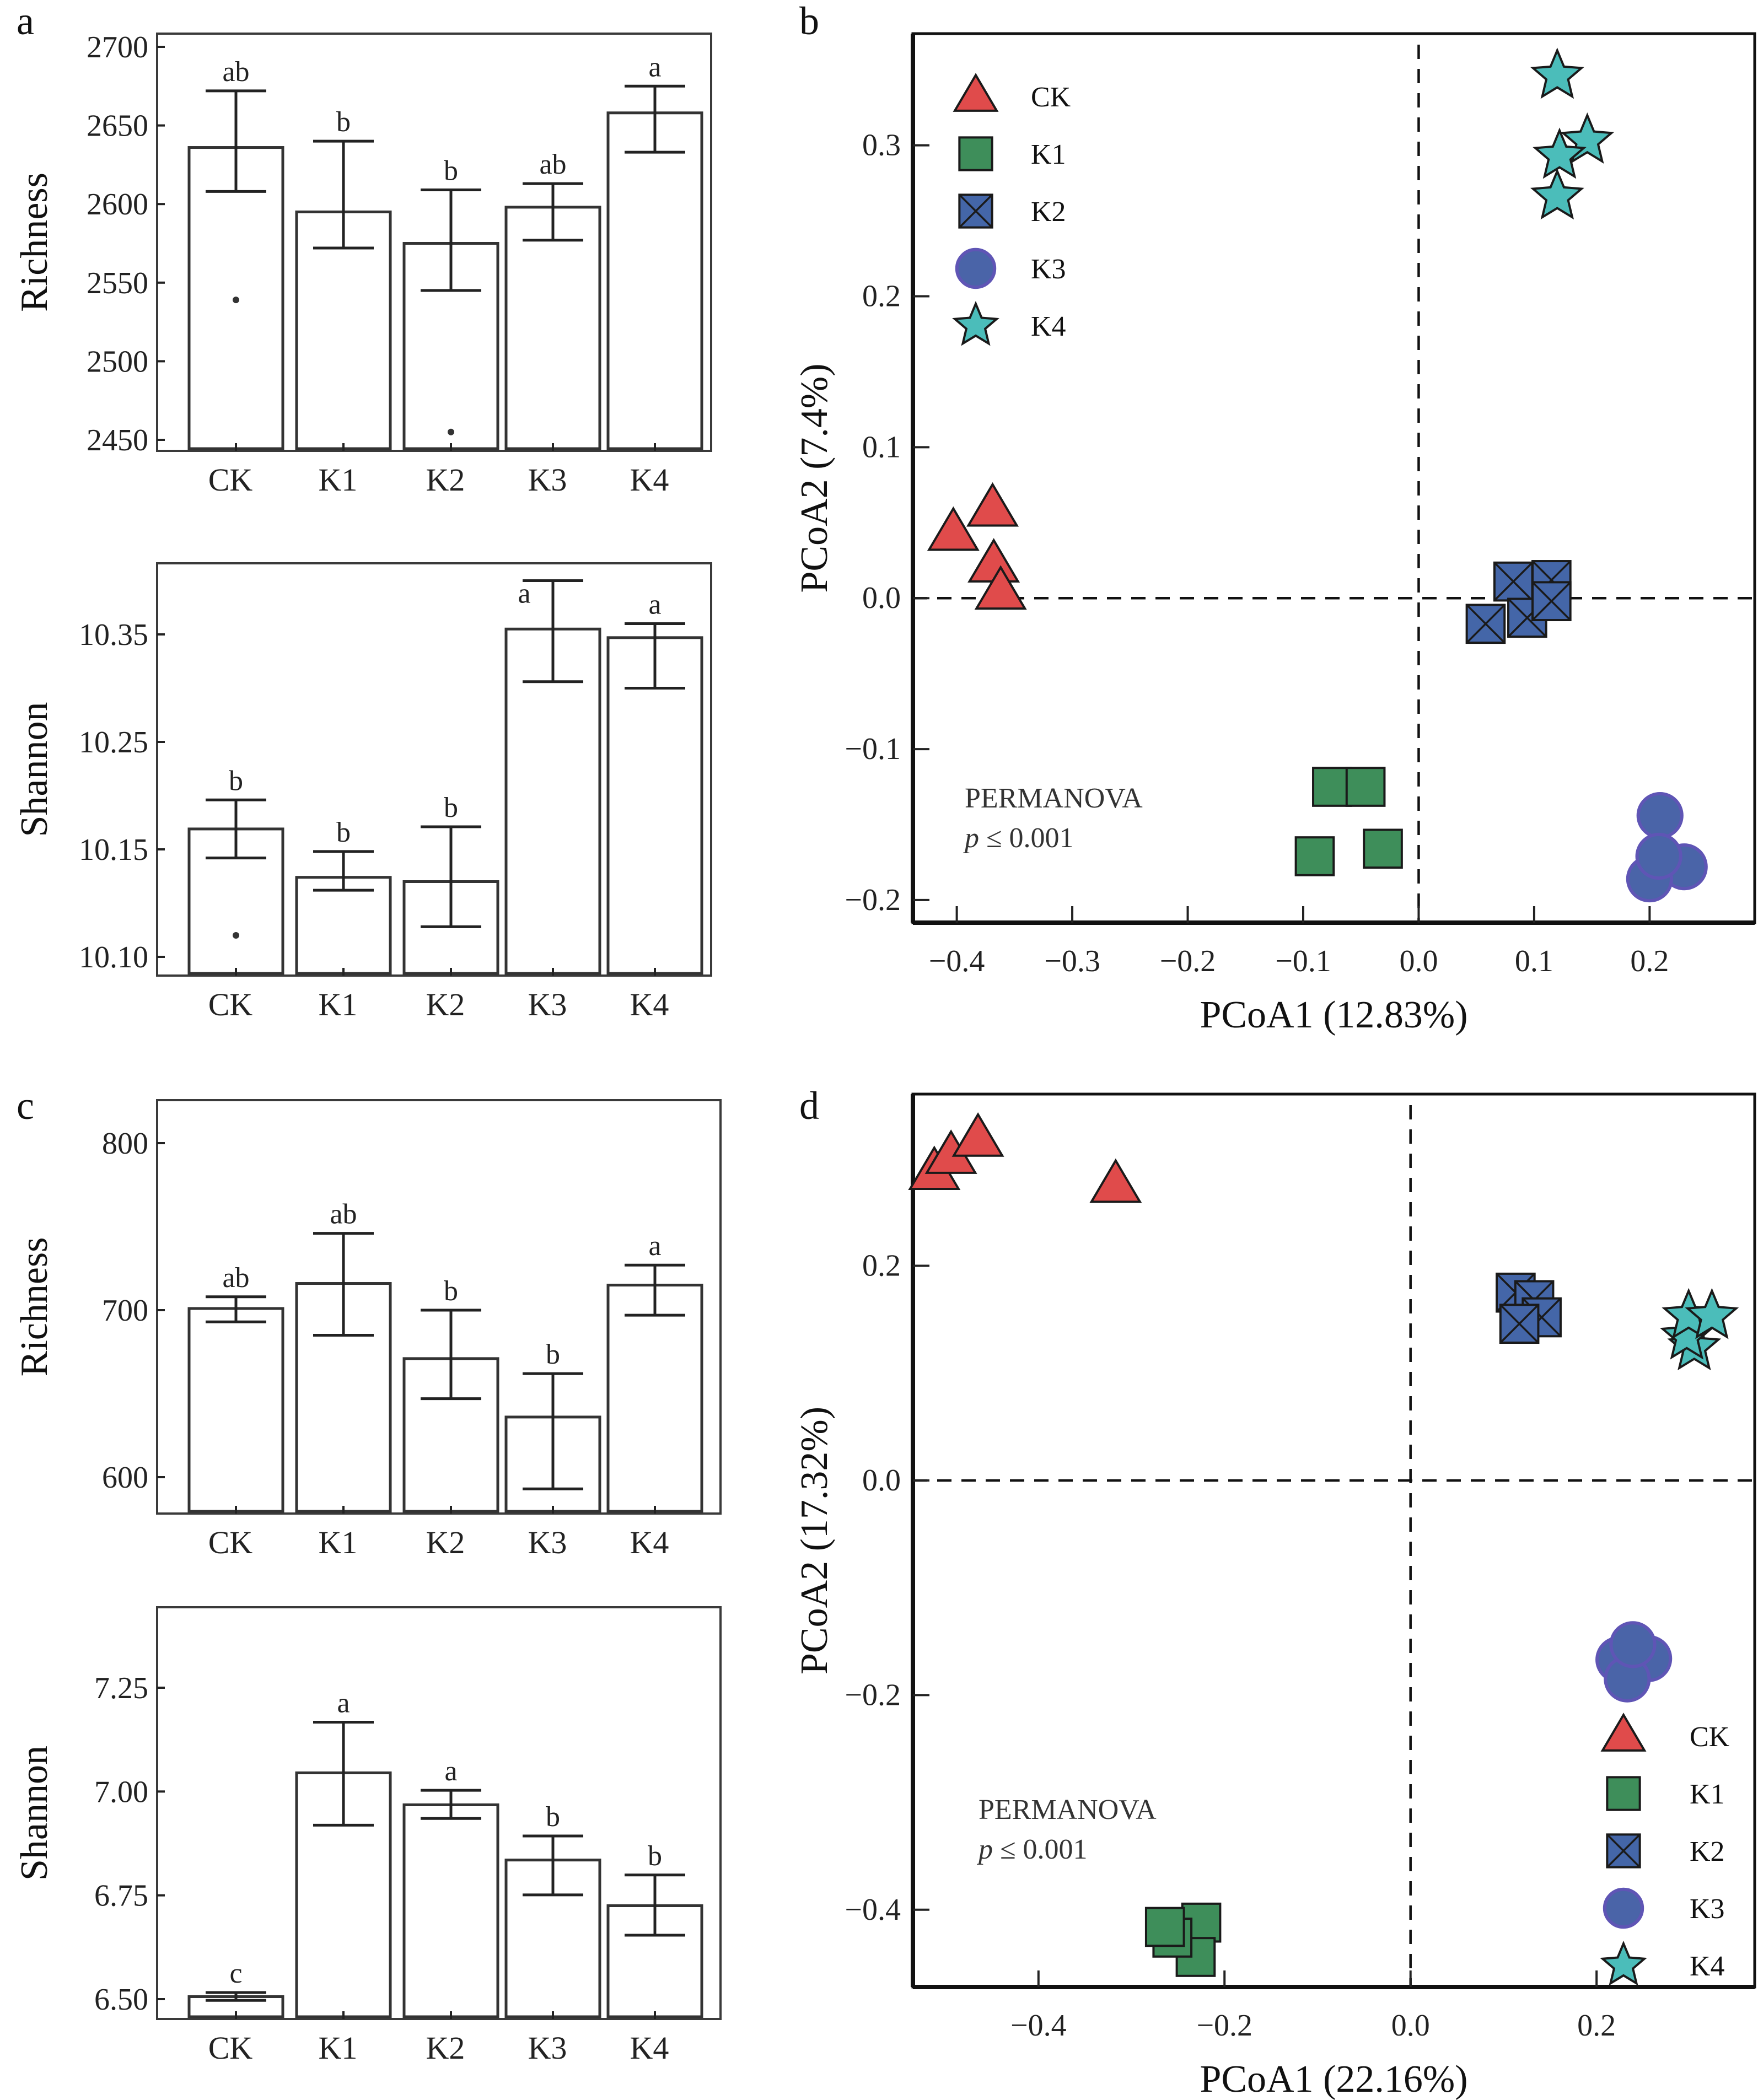 This screenshot has height=2100, width=1758. Describe the element at coordinates (125, 1478) in the screenshot. I see `y-tick-label: 600` at that location.